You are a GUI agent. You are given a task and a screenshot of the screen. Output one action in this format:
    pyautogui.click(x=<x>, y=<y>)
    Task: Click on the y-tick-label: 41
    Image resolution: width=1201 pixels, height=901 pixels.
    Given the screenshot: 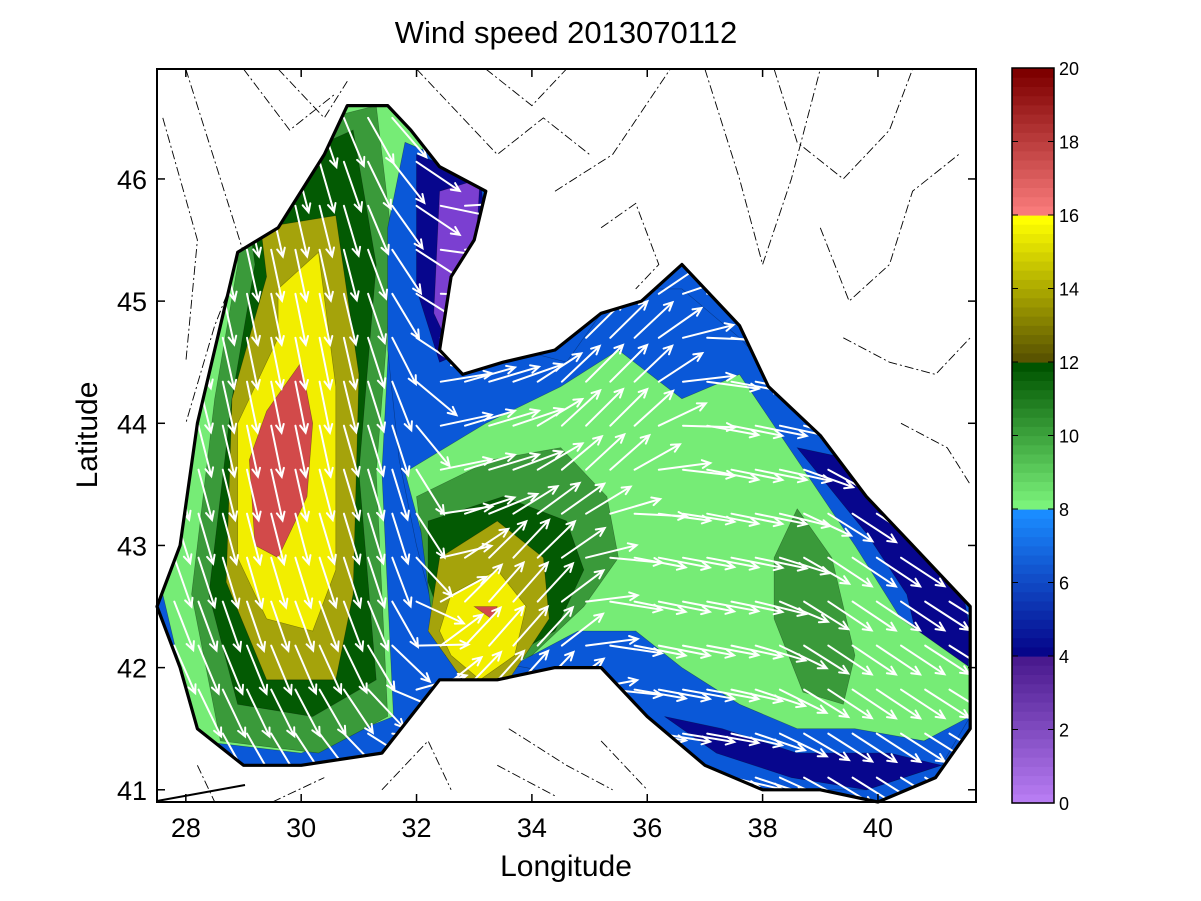 What is the action you would take?
    pyautogui.click(x=132, y=791)
    